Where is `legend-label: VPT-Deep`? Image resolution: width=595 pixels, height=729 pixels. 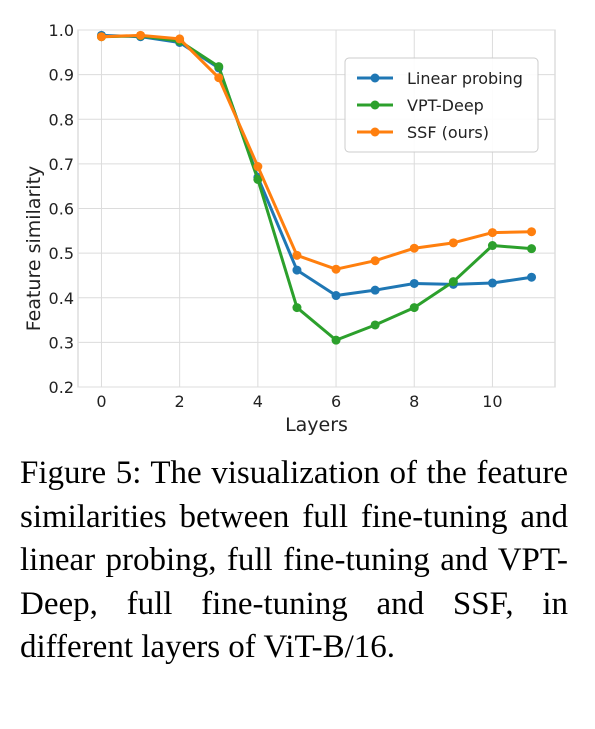
legend-label: VPT-Deep is located at coordinates (445, 105).